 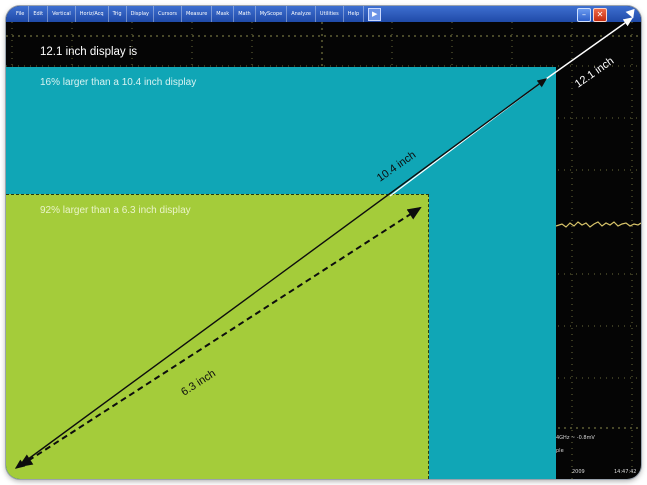 What do you see at coordinates (575, 438) in the screenshot?
I see `readout-line-1: 4GHz ~ -0.8mV` at bounding box center [575, 438].